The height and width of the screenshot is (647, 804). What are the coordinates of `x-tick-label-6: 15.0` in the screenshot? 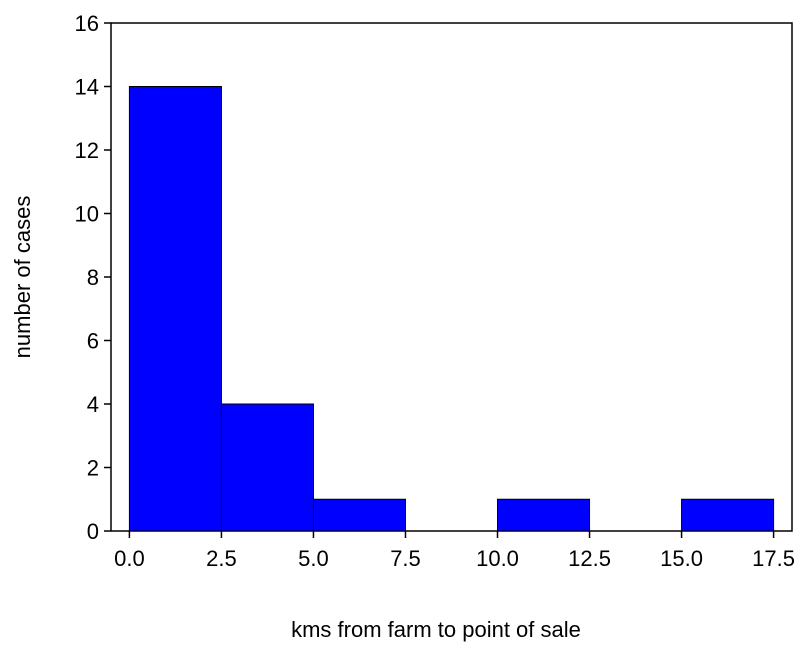 It's located at (681, 558).